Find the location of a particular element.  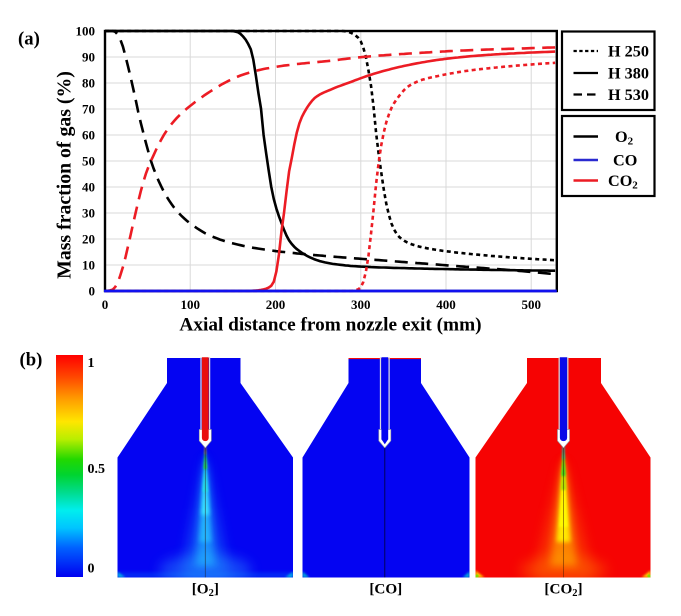

svg-text: 1 is located at coordinates (91, 363).